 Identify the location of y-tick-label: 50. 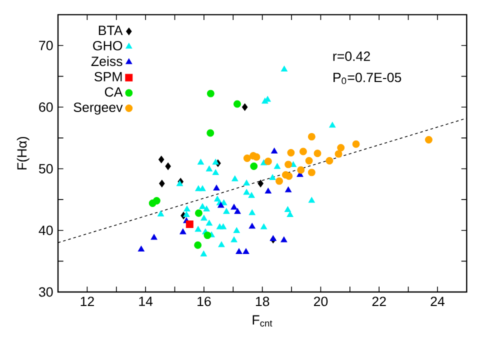
(46, 169).